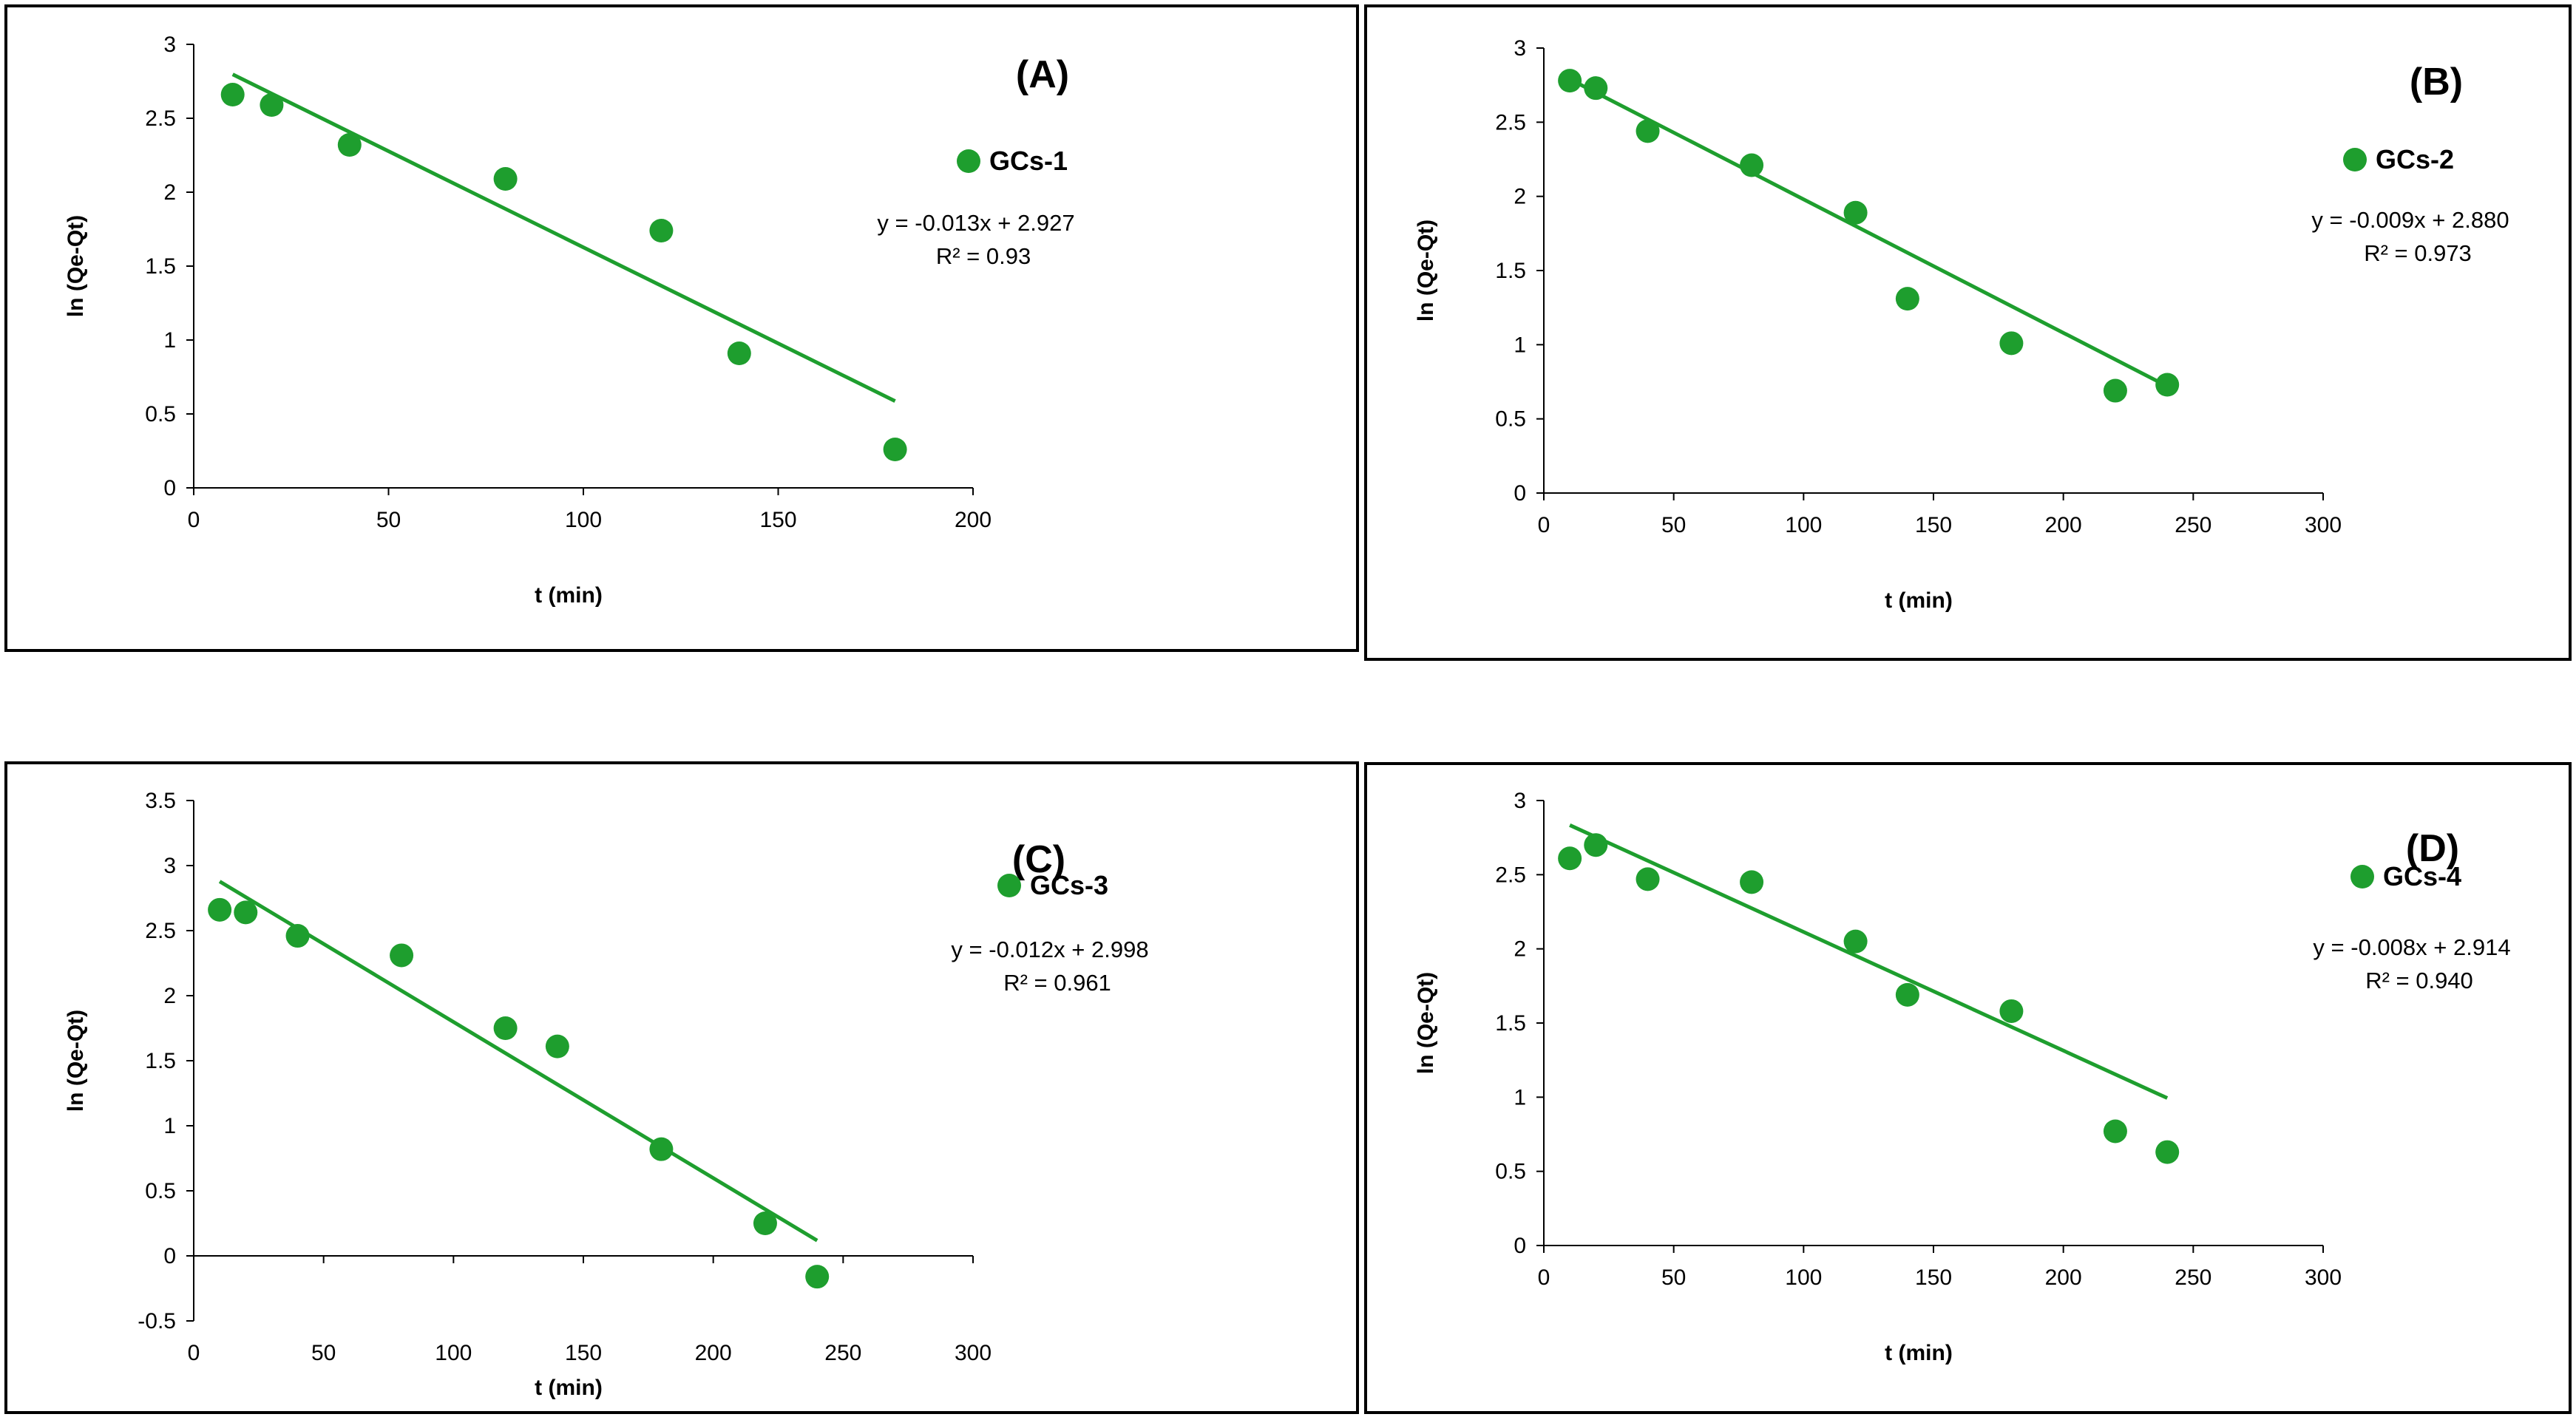  I want to click on panel-label: (A), so click(1042, 74).